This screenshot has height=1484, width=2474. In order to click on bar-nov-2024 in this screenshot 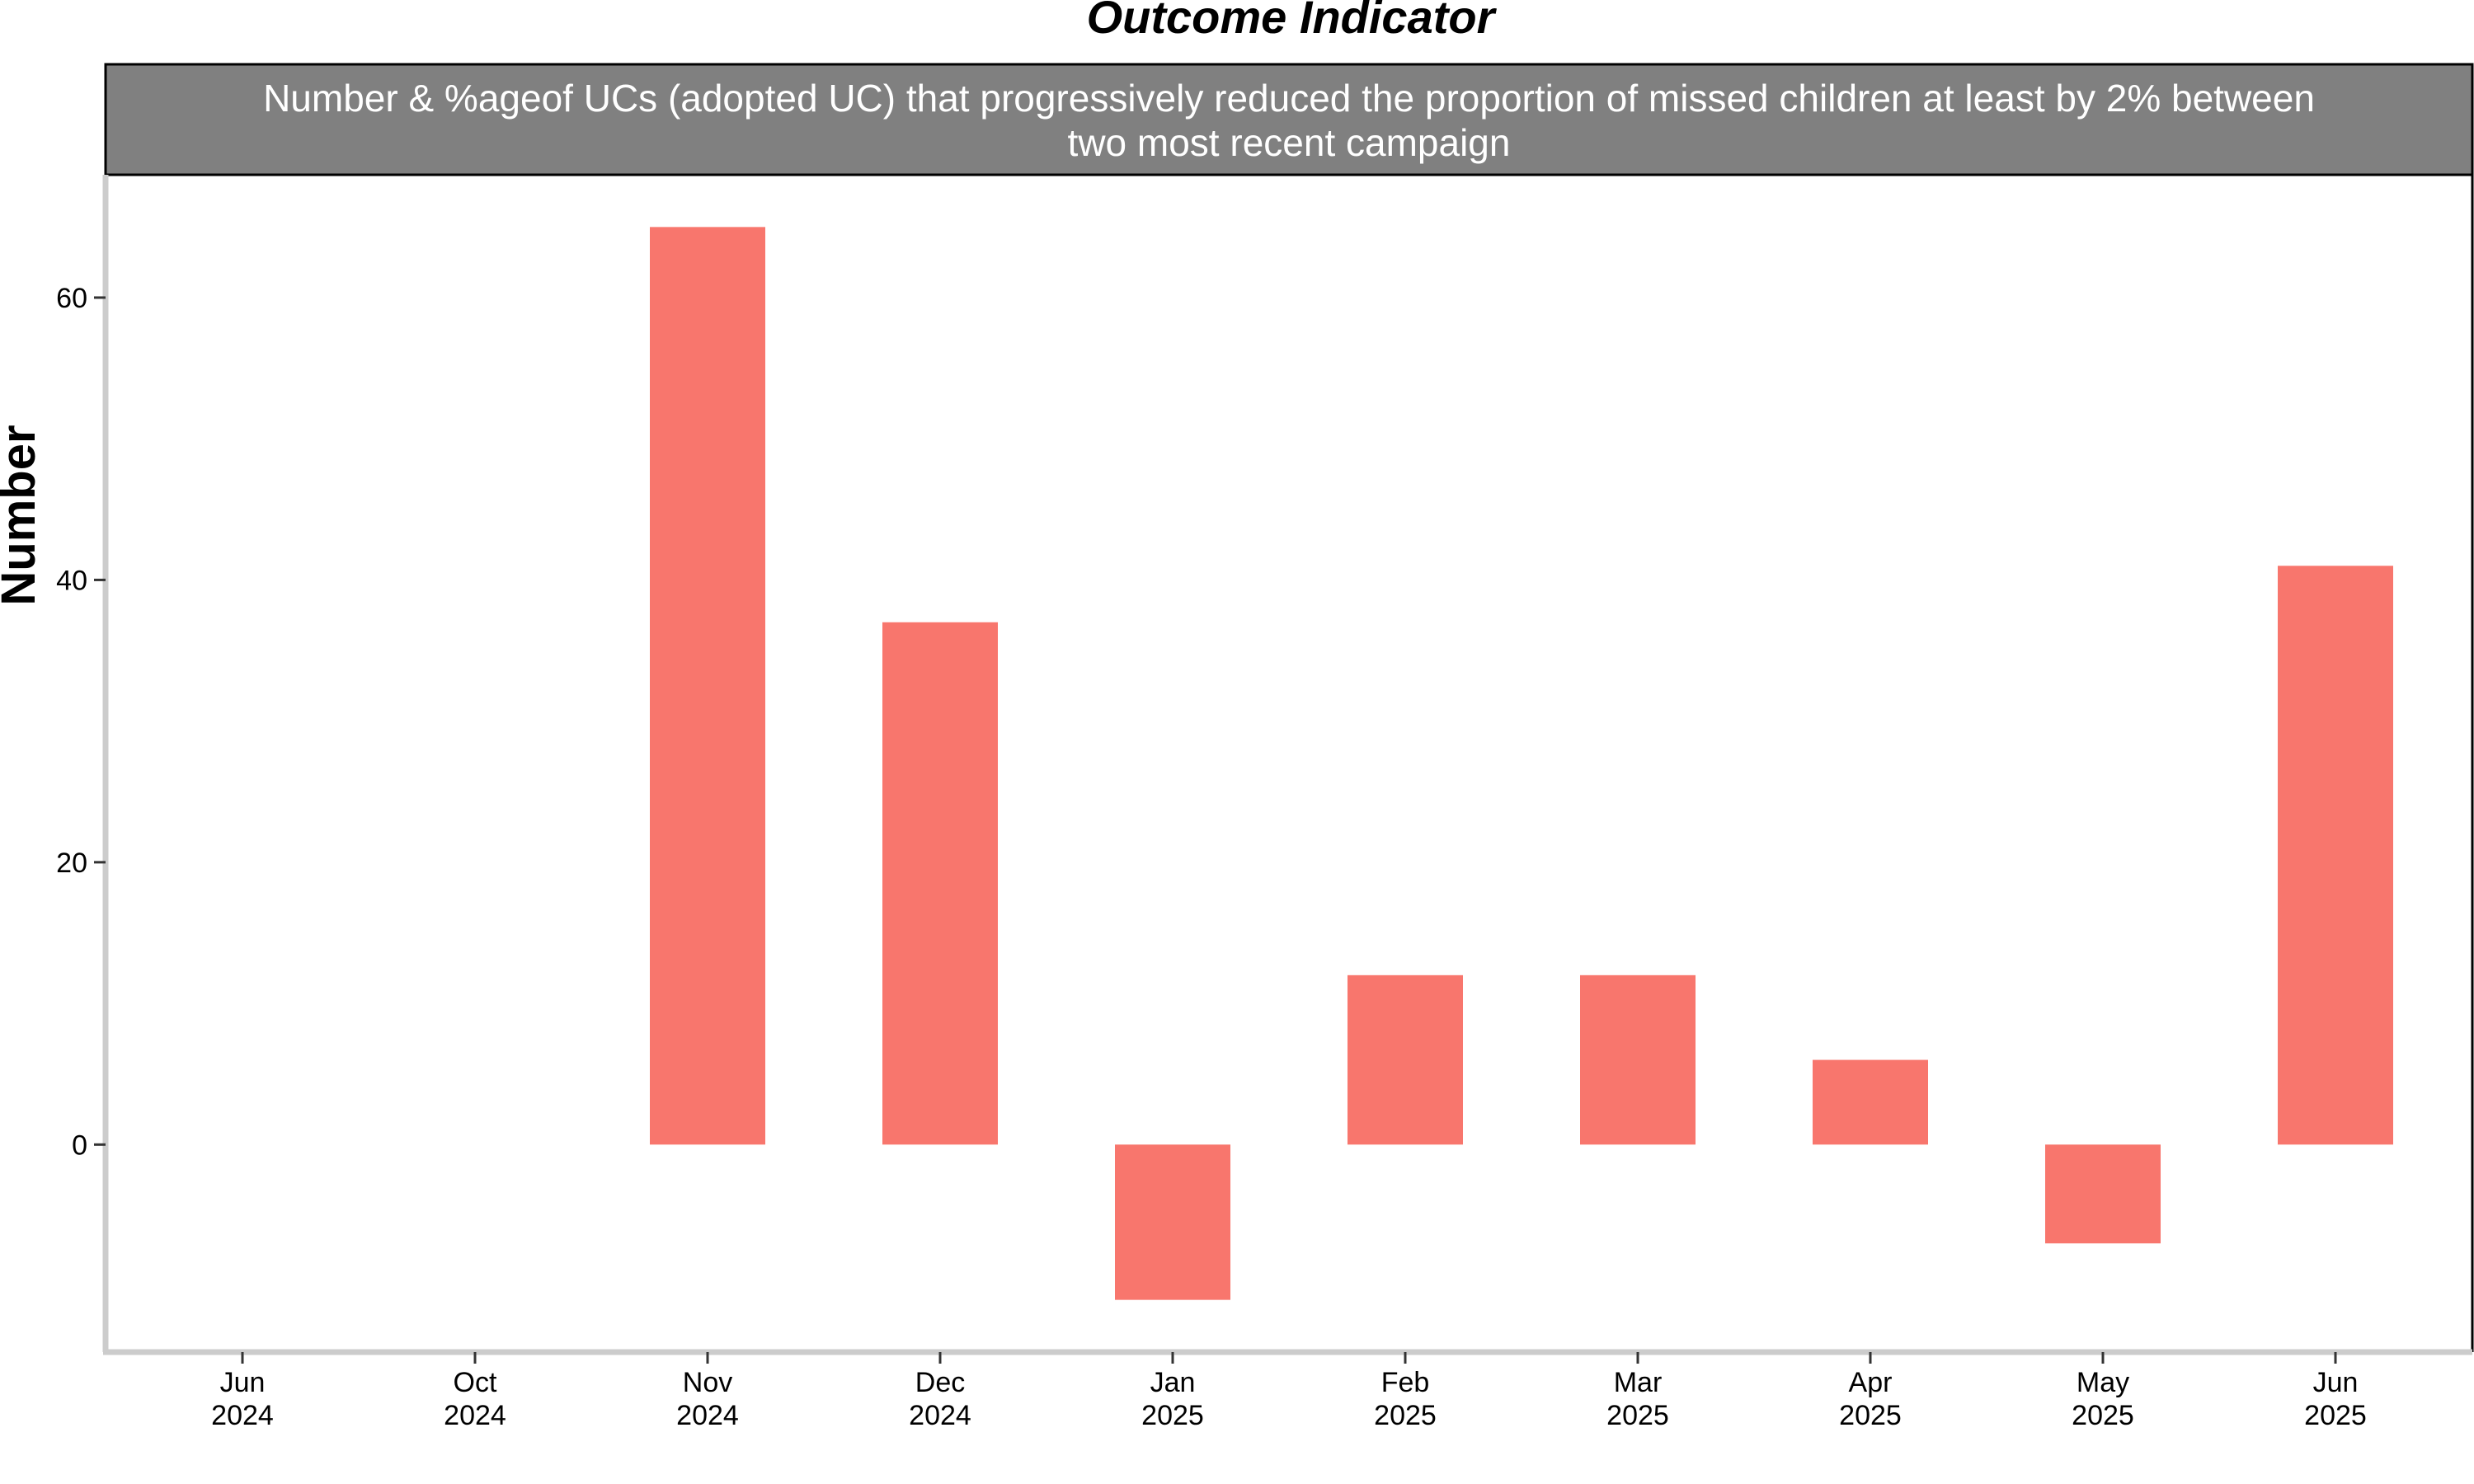, I will do `click(707, 686)`.